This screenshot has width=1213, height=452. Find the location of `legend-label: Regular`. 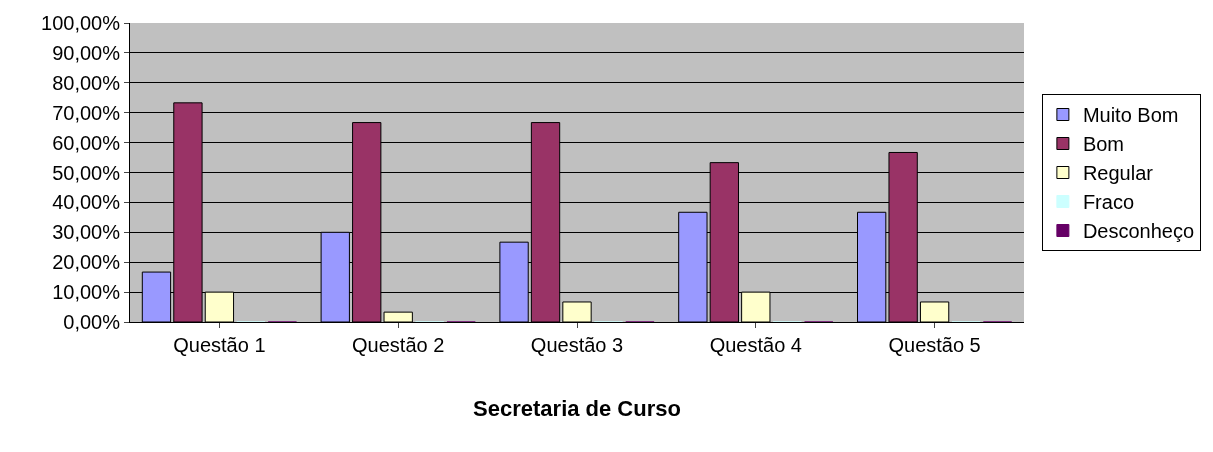

legend-label: Regular is located at coordinates (1118, 173).